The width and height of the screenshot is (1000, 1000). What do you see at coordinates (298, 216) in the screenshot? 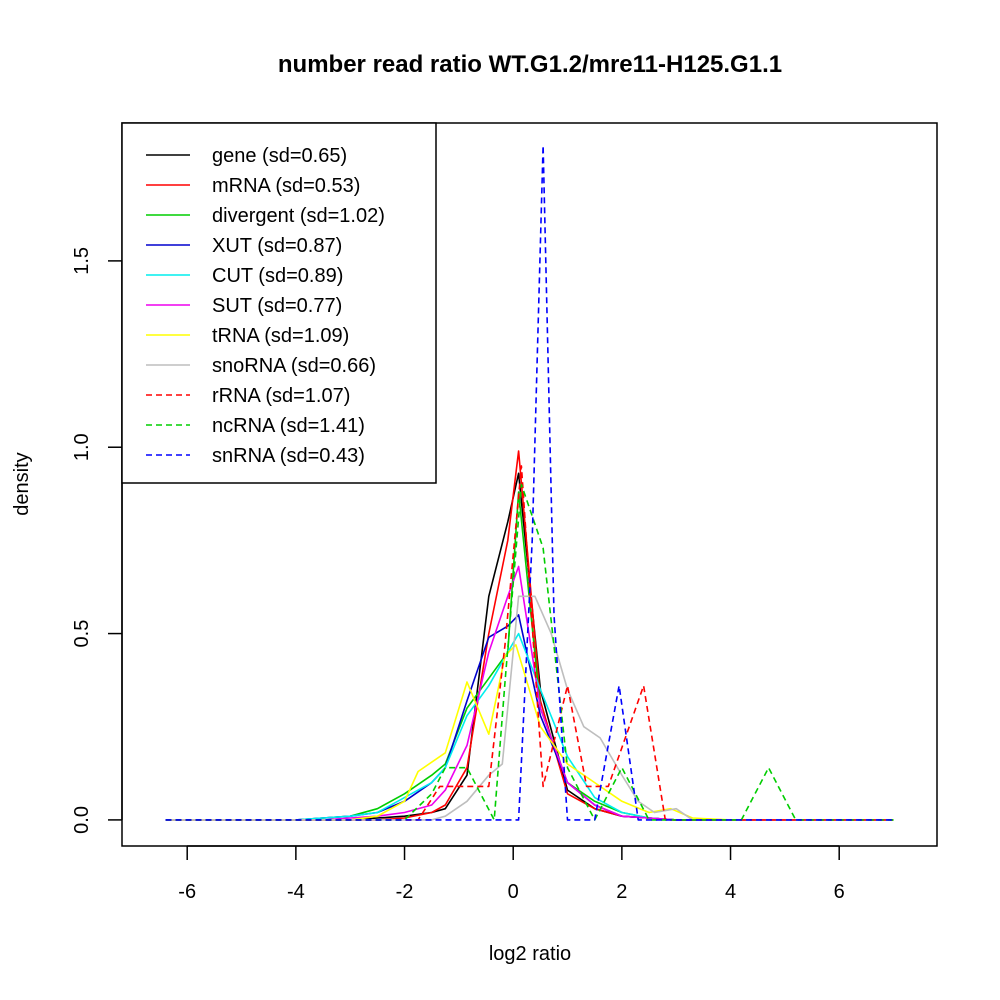
I see `legend-label-divergent: divergent (sd=1.02)` at bounding box center [298, 216].